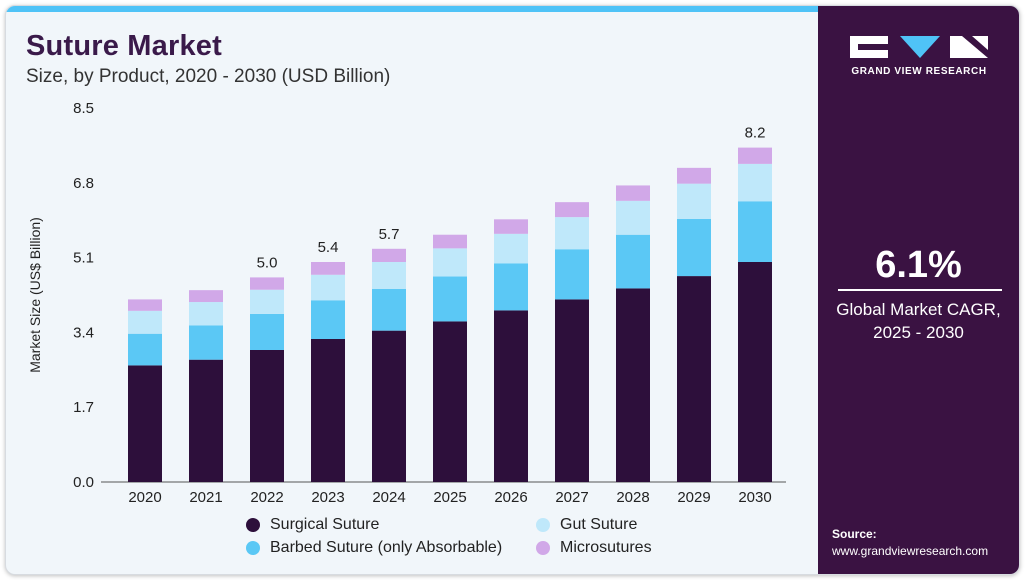  I want to click on x-tick-label: 2026, so click(510, 497).